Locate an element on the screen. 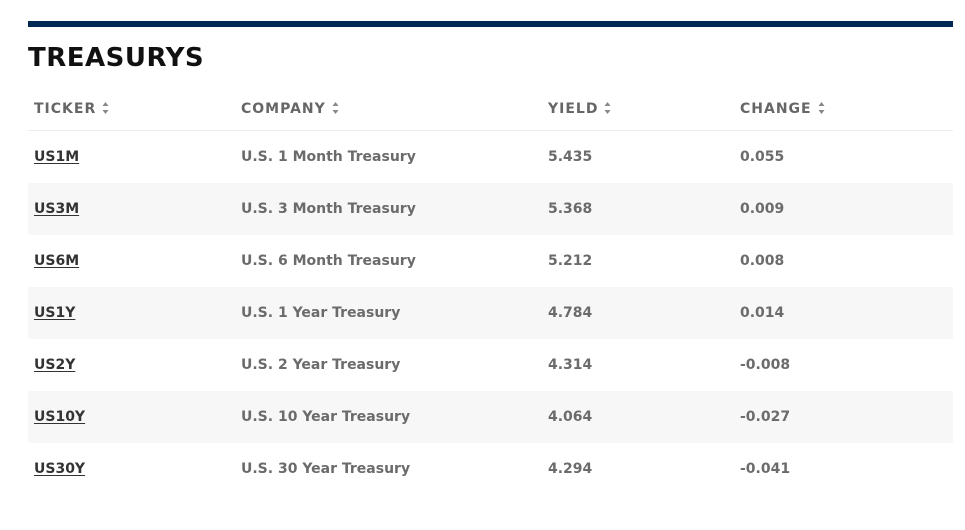 The height and width of the screenshot is (530, 965). company-name: U.S. 30 Year Treasury is located at coordinates (326, 469).